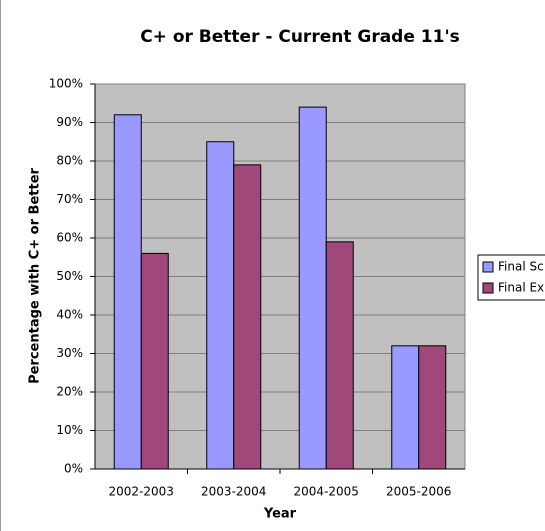 The image size is (545, 531). What do you see at coordinates (326, 492) in the screenshot?
I see `x-tick-label: 2004-2005` at bounding box center [326, 492].